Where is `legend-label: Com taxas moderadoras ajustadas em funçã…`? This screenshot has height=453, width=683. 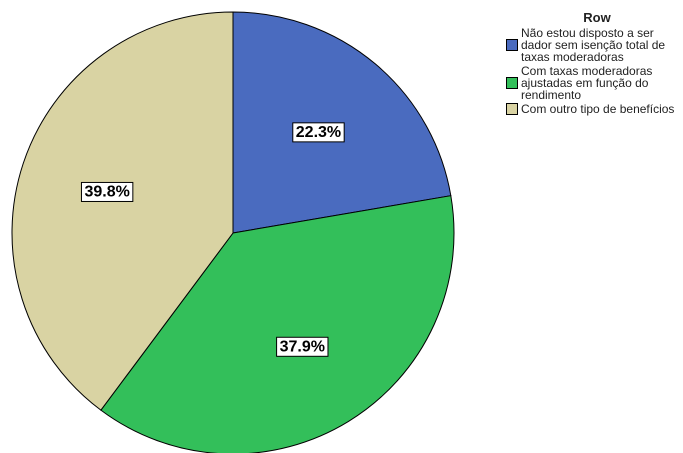
legend-label: Com taxas moderadoras ajustadas em funçã… is located at coordinates (587, 83).